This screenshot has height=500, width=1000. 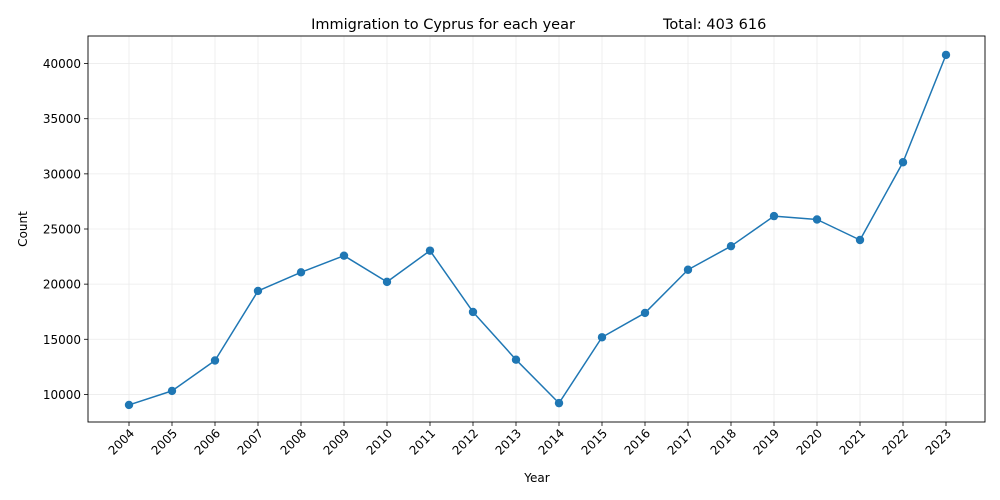 I want to click on data-point-2019, so click(x=774, y=216).